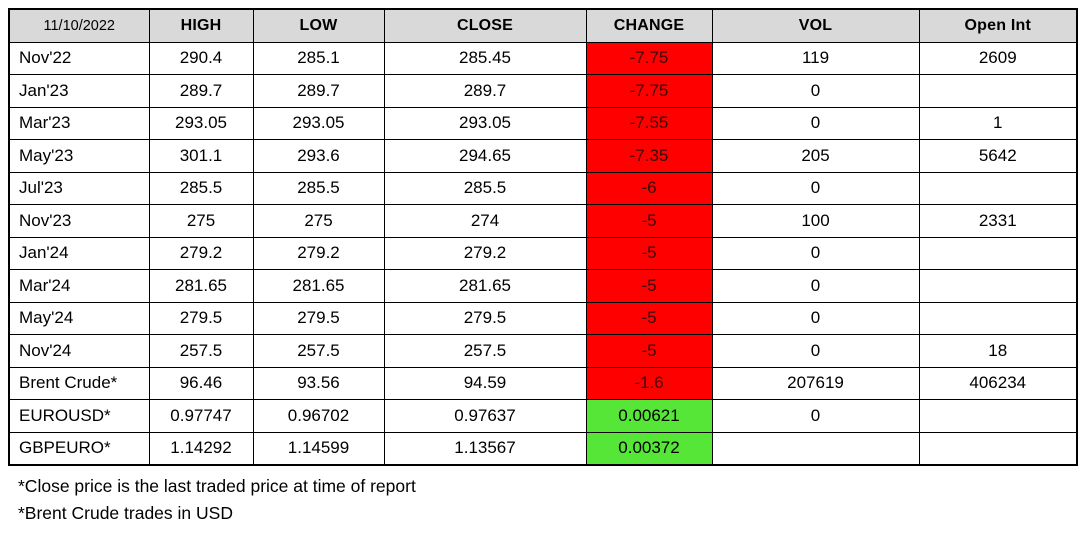  What do you see at coordinates (485, 58) in the screenshot?
I see `cell-close: 285.45` at bounding box center [485, 58].